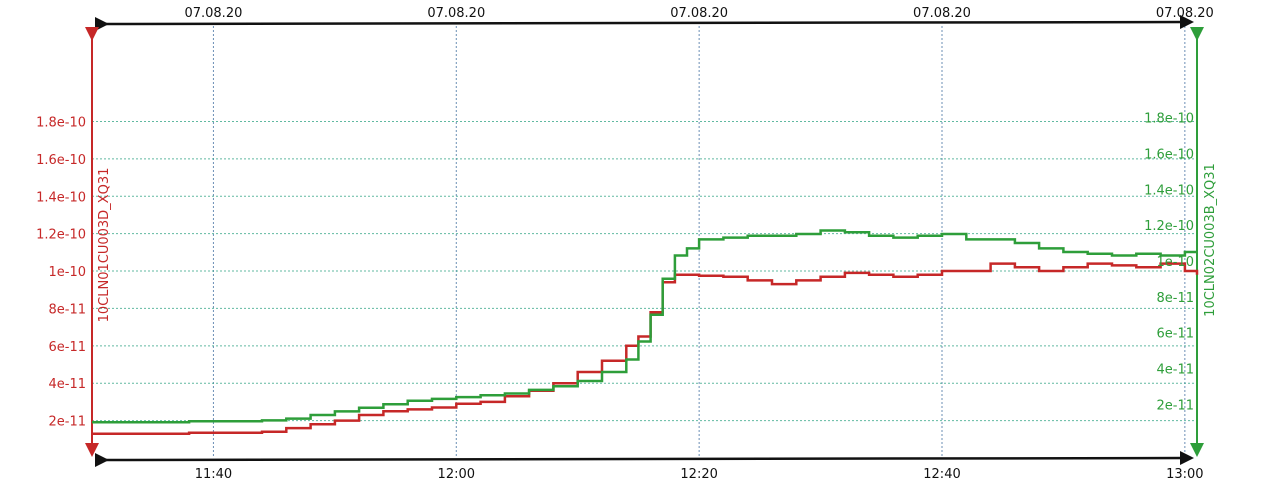  What do you see at coordinates (104, 245) in the screenshot?
I see `y-left-axis-title: 10CLN01CU003D_XQ31` at bounding box center [104, 245].